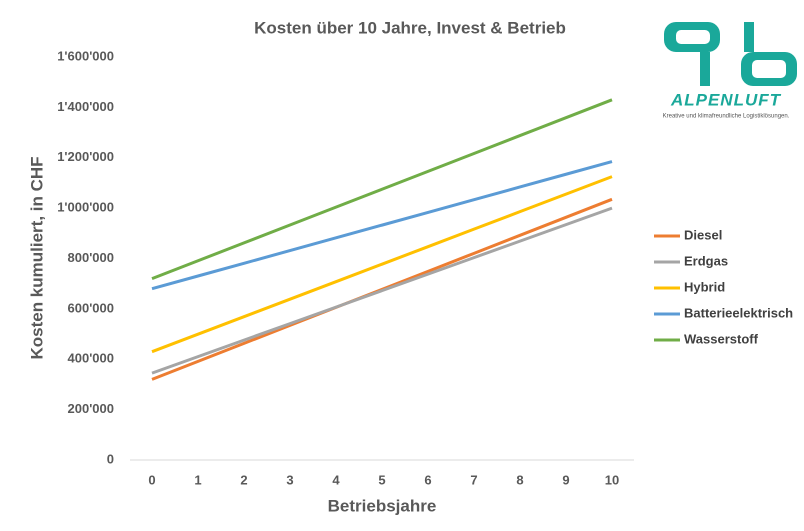 The height and width of the screenshot is (531, 804). What do you see at coordinates (91, 257) in the screenshot?
I see `y-tick-label: 800'000` at bounding box center [91, 257].